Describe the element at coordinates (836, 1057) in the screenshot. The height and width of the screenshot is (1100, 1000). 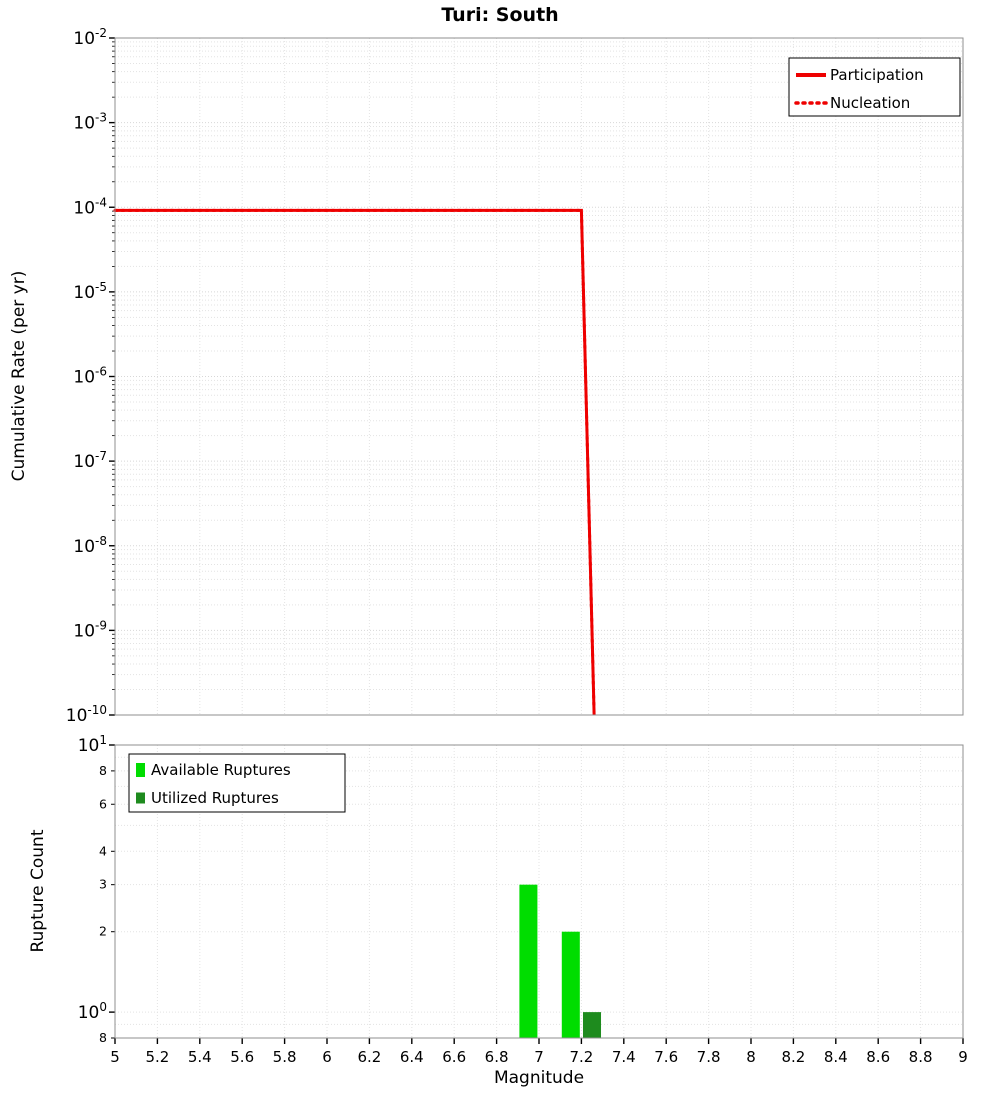
I see `x-tick-label: 8.4` at that location.